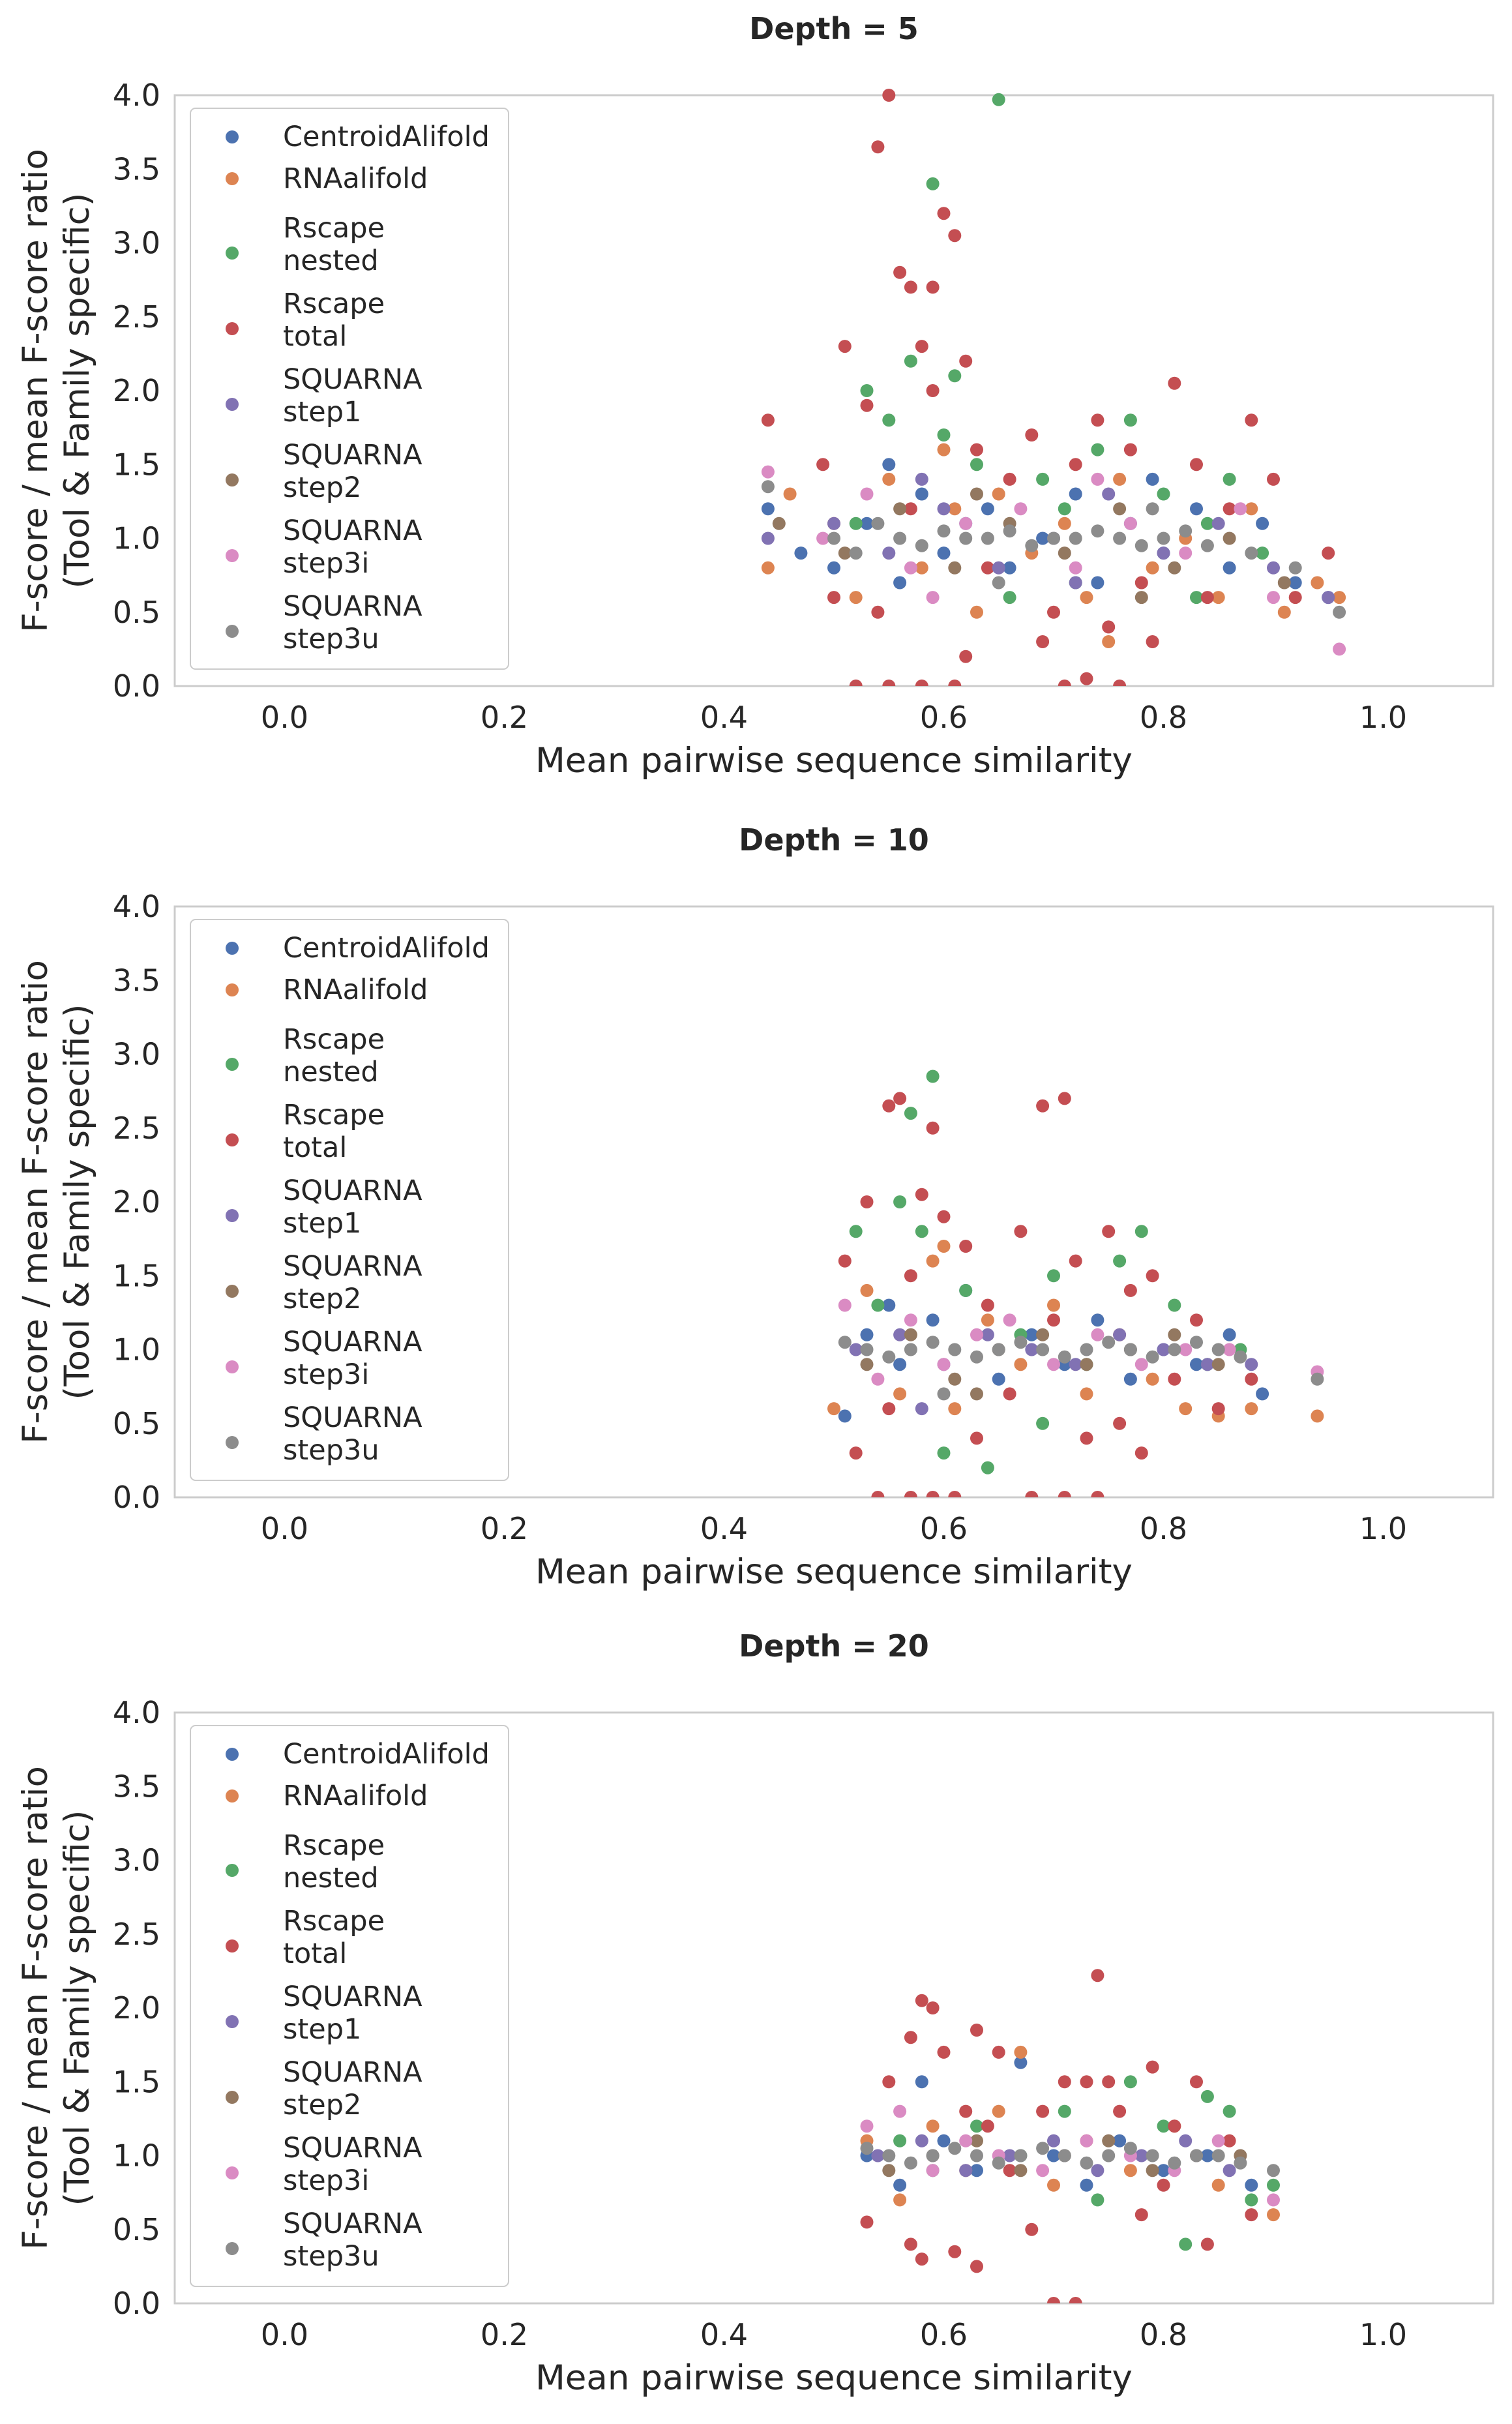 The height and width of the screenshot is (2424, 1512). I want to click on panel-title: Depth = 20, so click(834, 1646).